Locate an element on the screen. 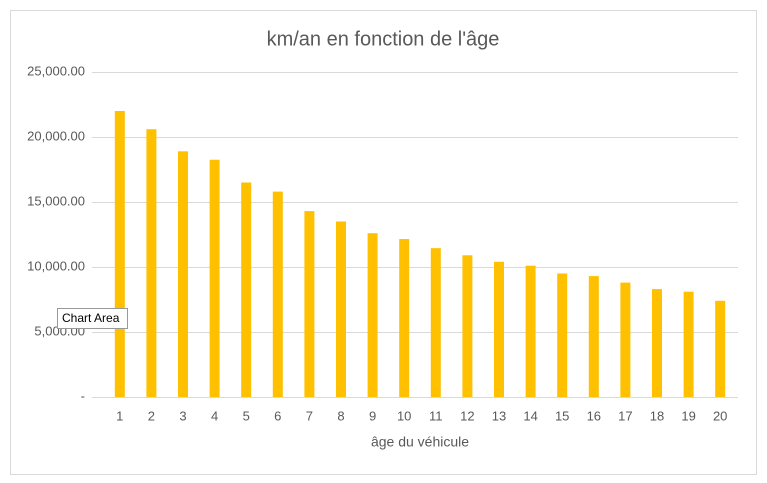 The height and width of the screenshot is (483, 767). x-axis-title: âge du véhicule is located at coordinates (420, 442).